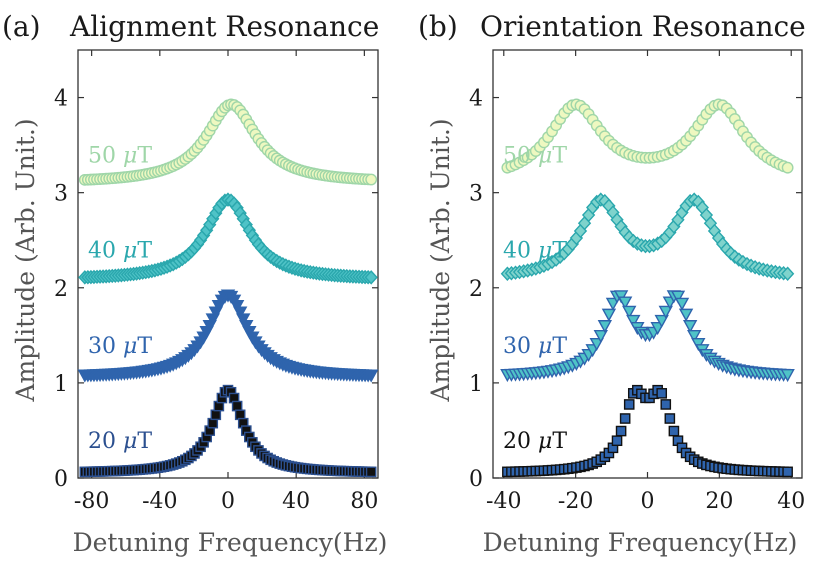 The width and height of the screenshot is (830, 563). Describe the element at coordinates (25, 260) in the screenshot. I see `y-axis-label-a: Amplitude (Arb. Unit.)` at that location.